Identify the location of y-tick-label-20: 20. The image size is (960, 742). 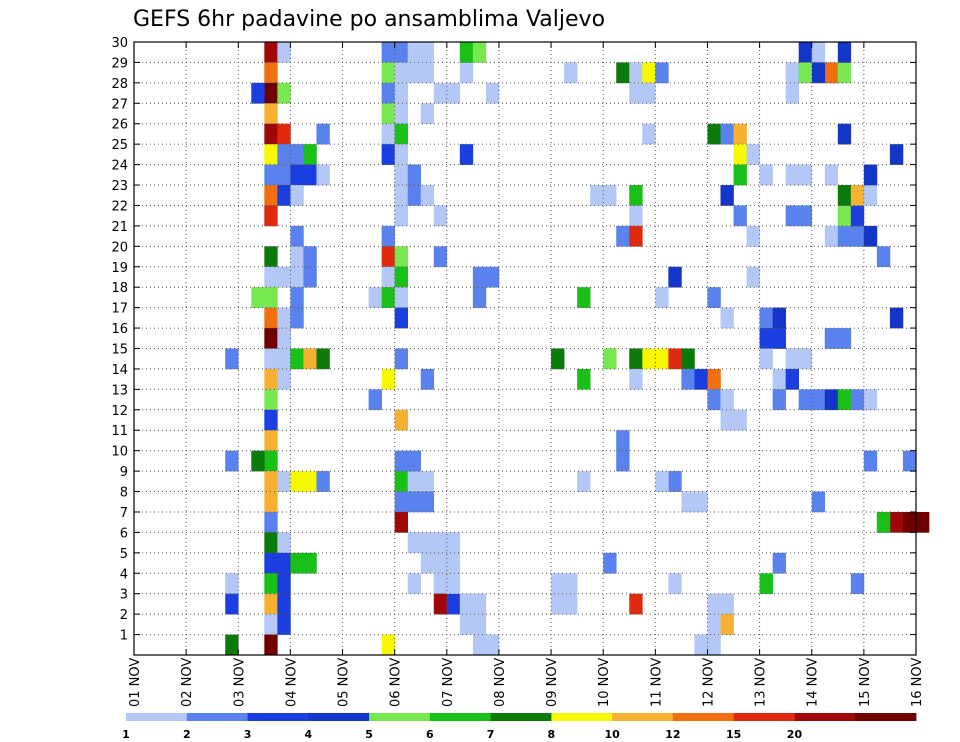
(119, 247).